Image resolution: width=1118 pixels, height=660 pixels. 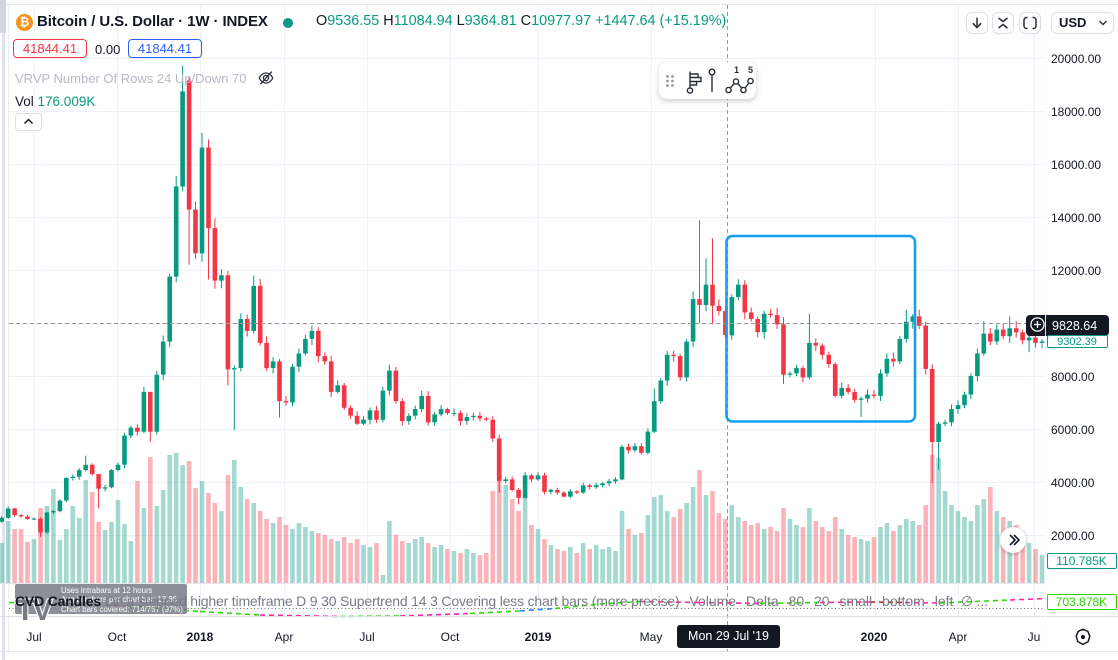 I want to click on svg-text: 5, so click(x=750, y=70).